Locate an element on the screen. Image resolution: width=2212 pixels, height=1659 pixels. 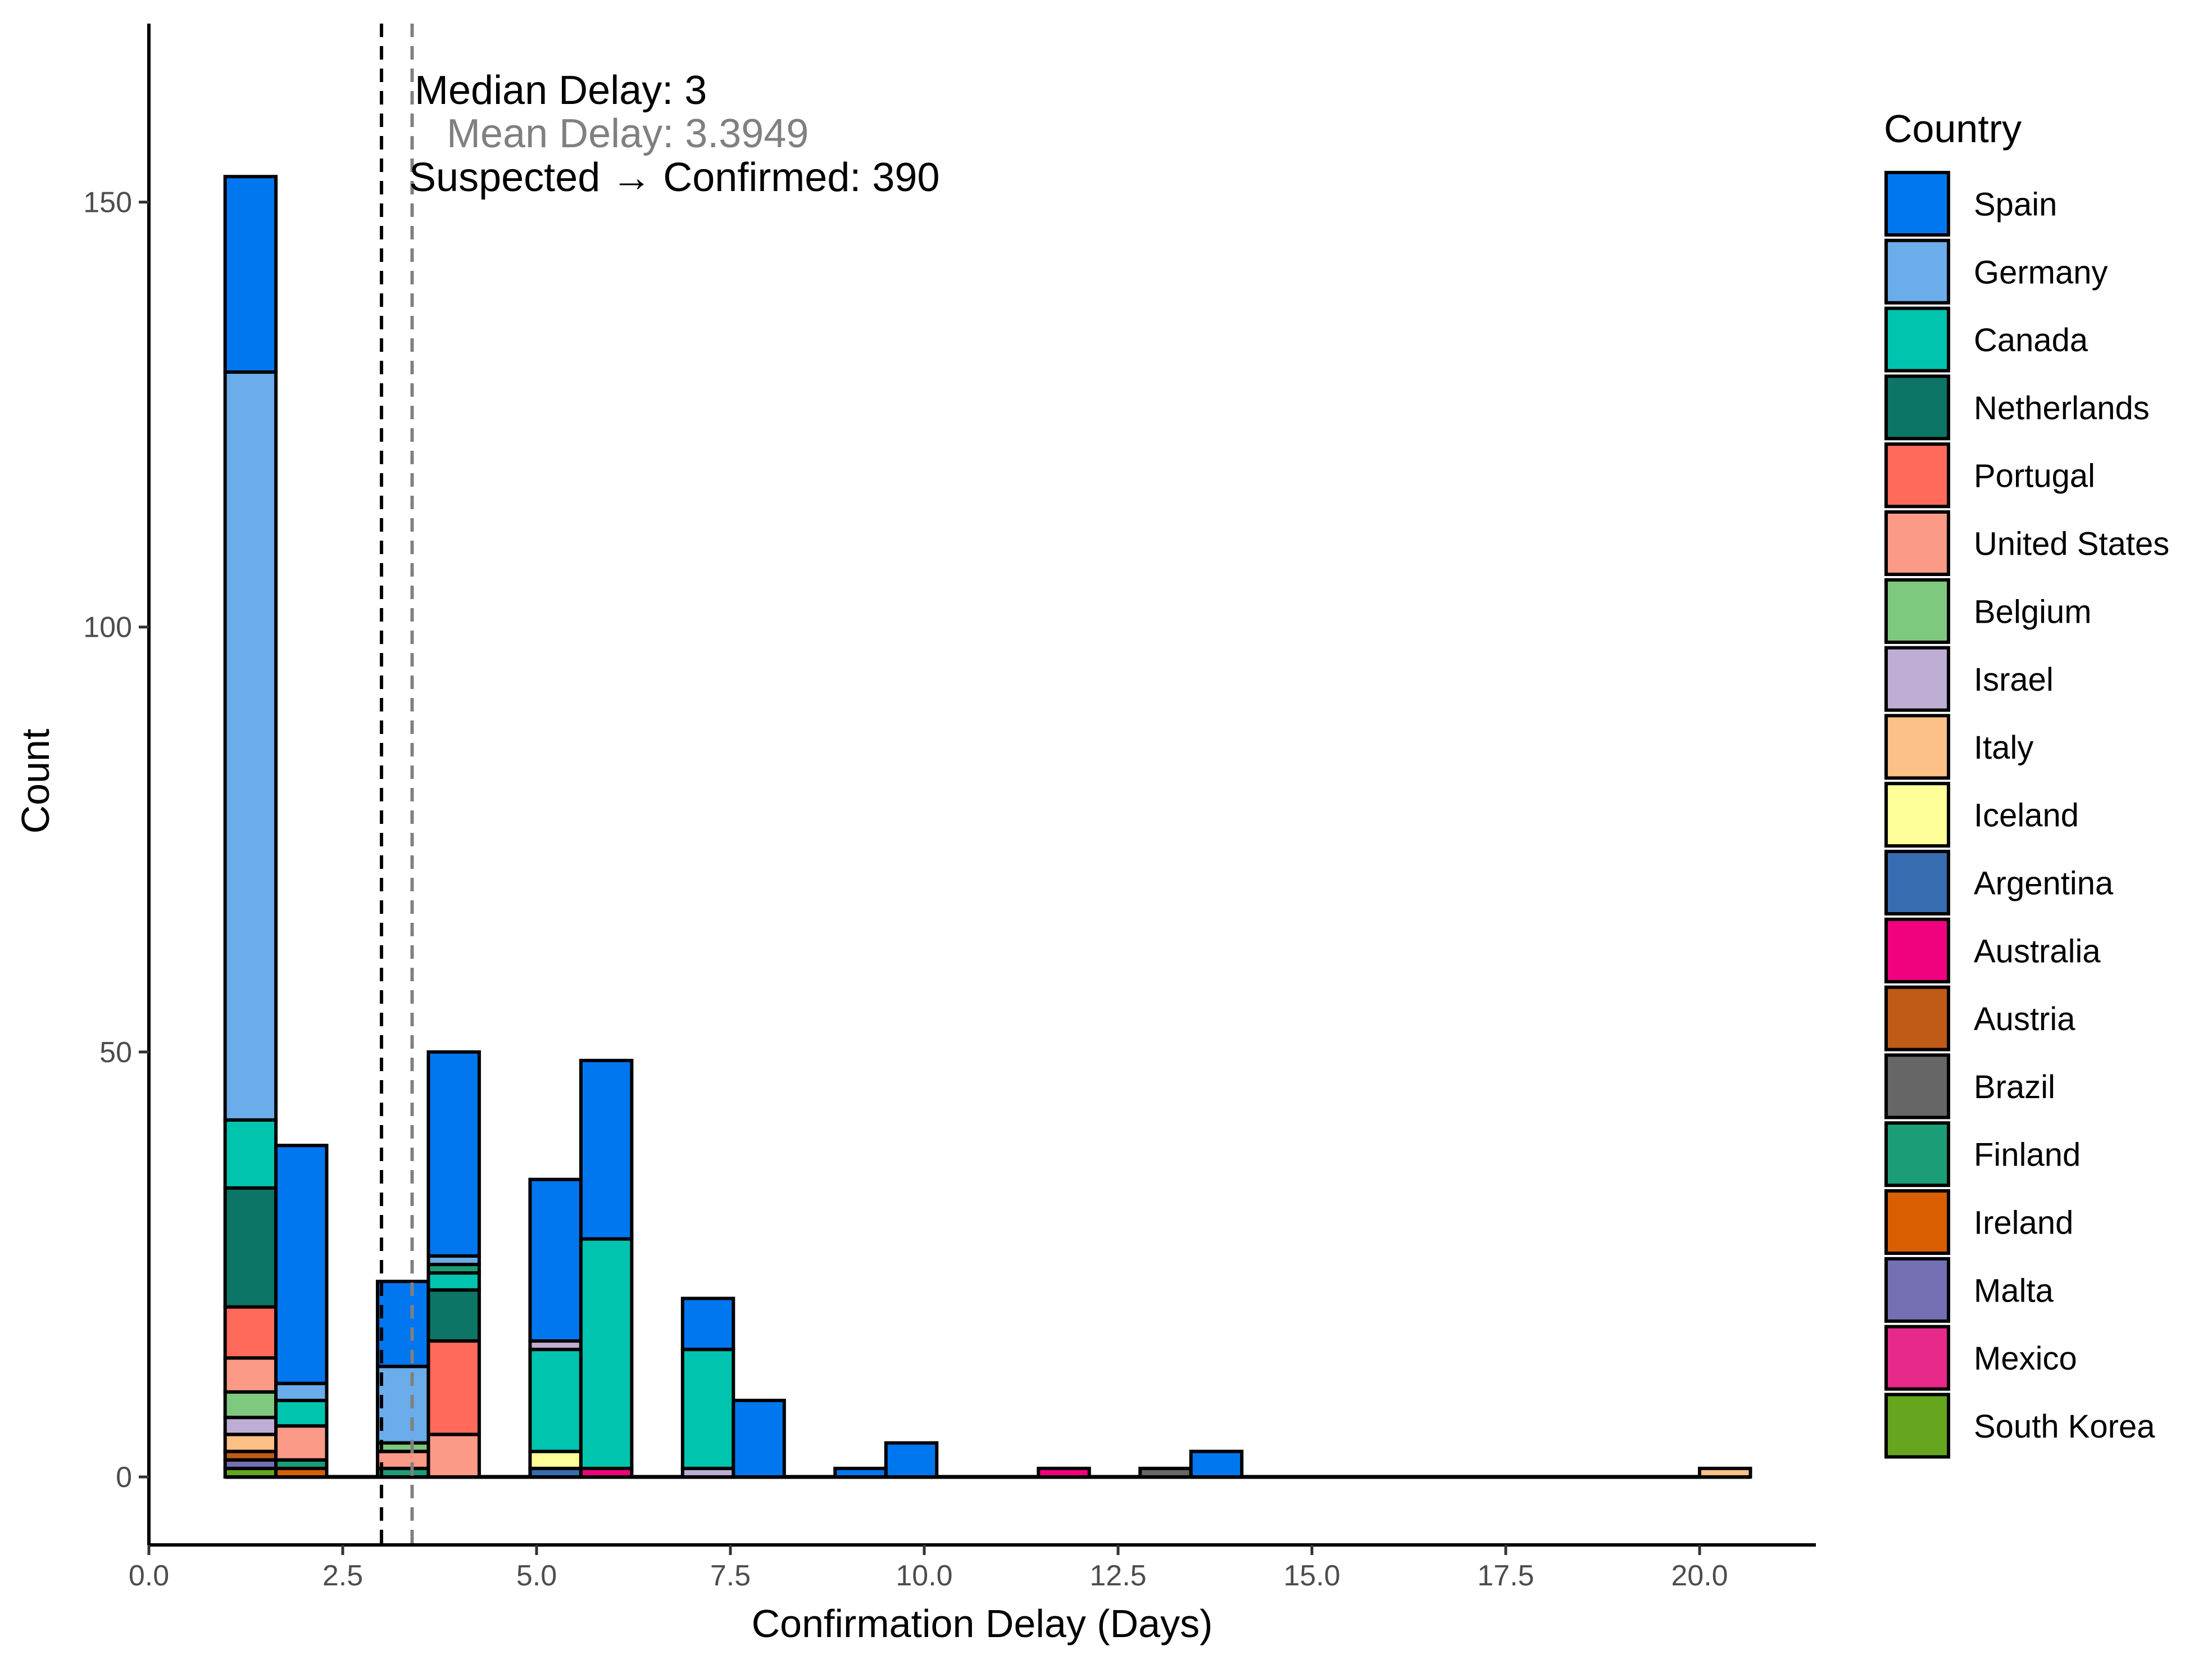
bar-segment-australia is located at coordinates (1064, 1473).